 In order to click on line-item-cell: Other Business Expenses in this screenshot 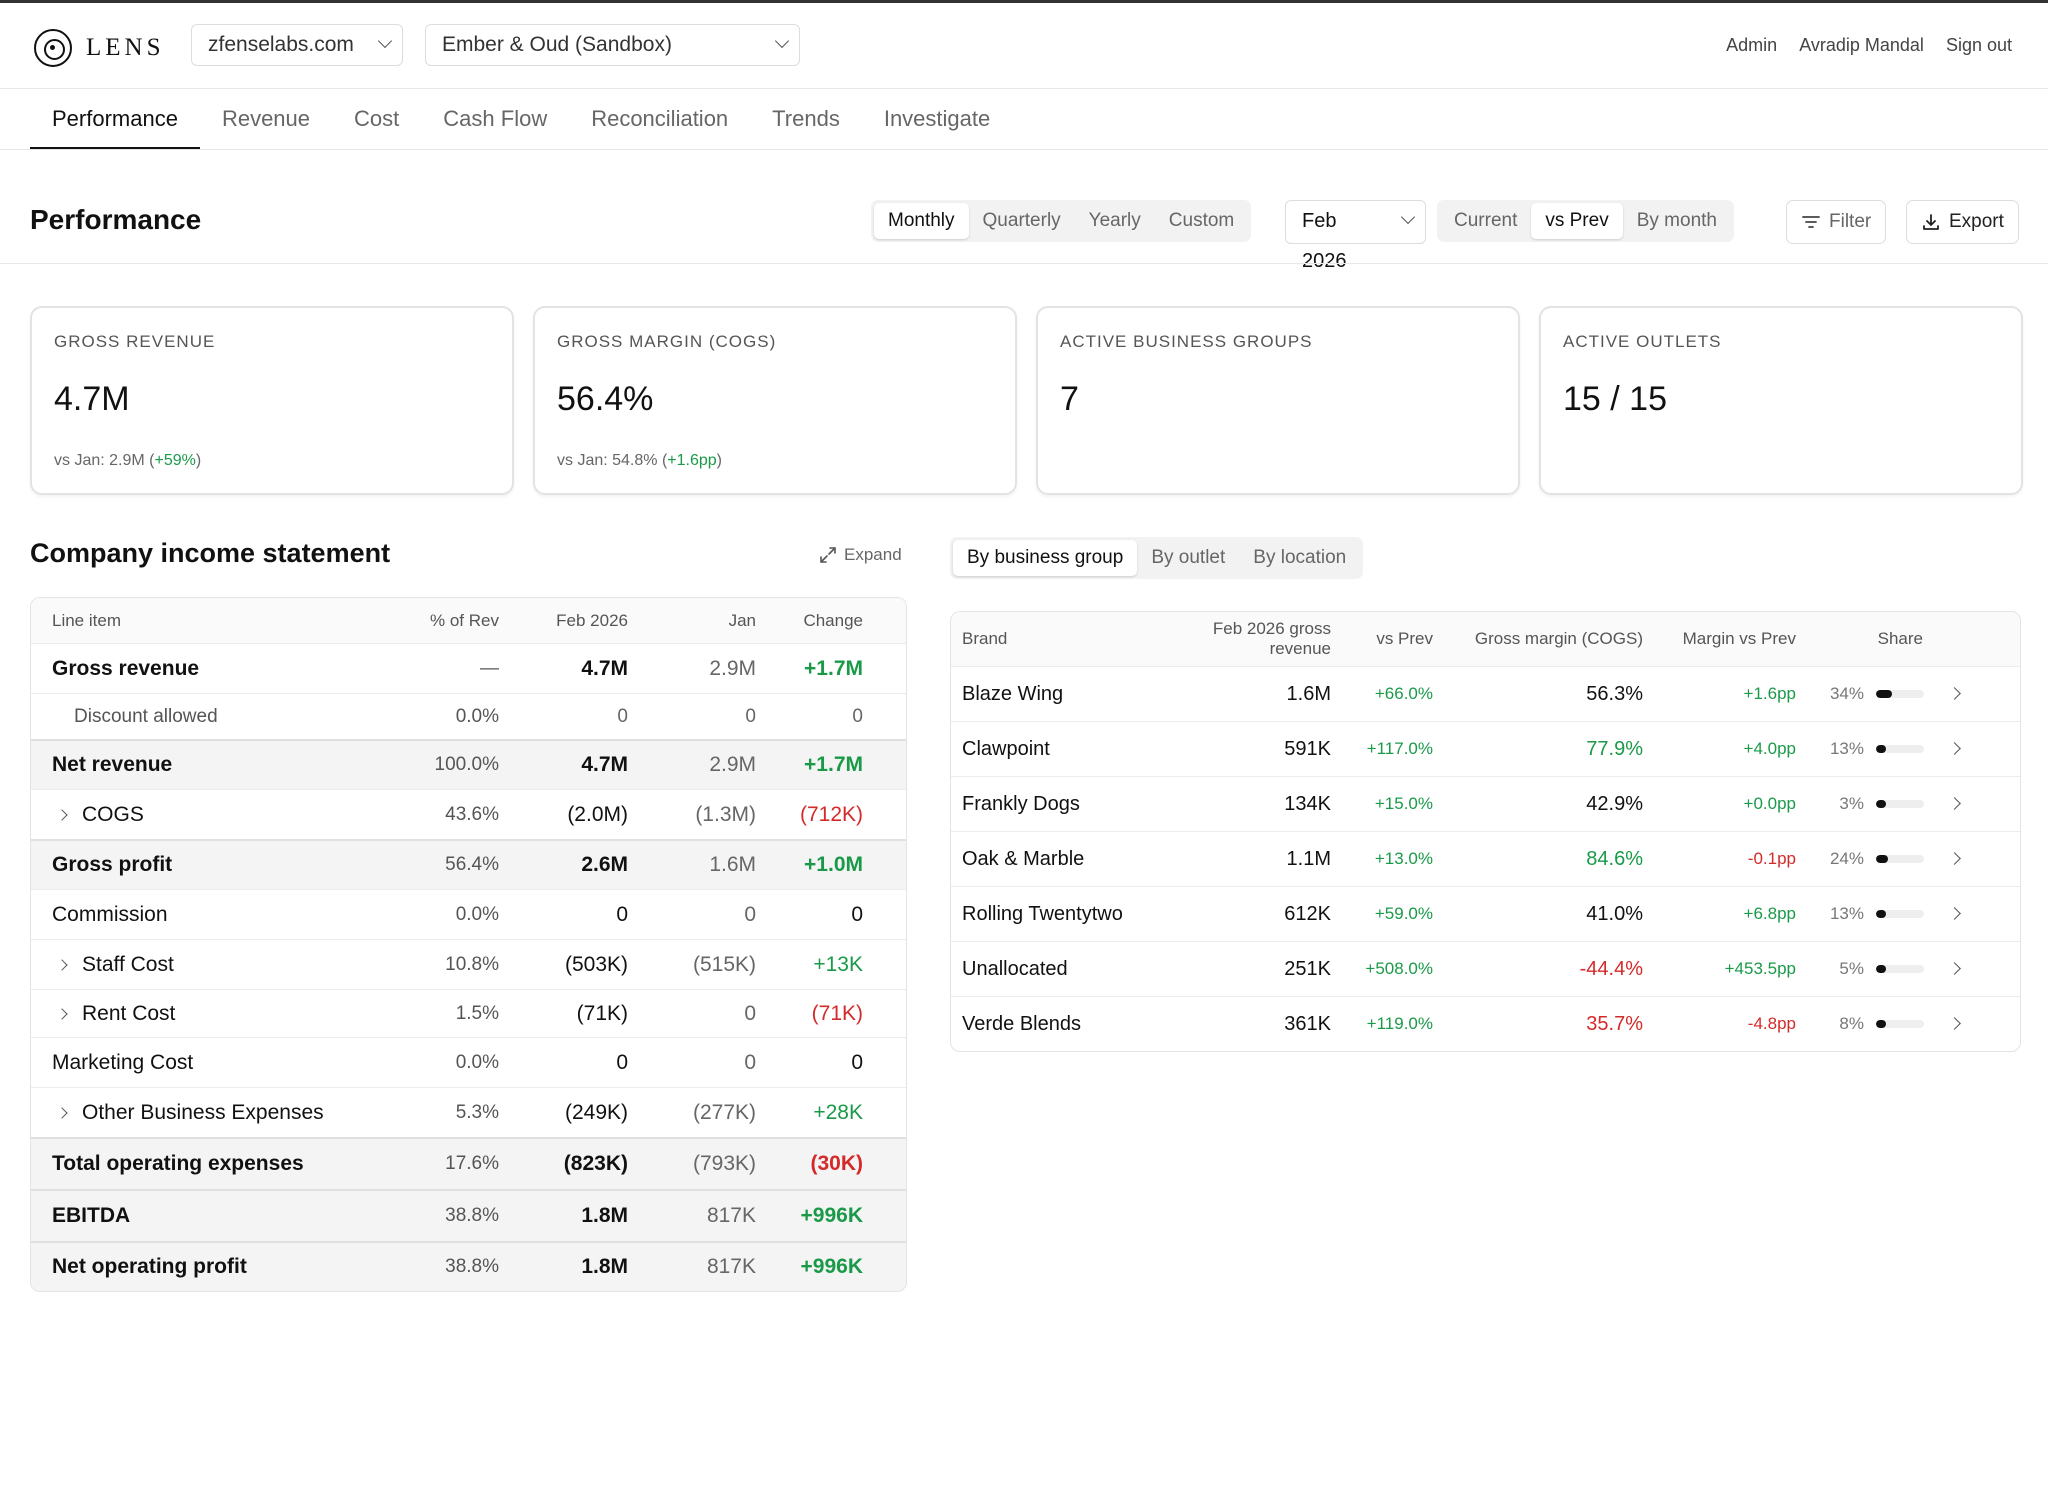, I will do `click(208, 1113)`.